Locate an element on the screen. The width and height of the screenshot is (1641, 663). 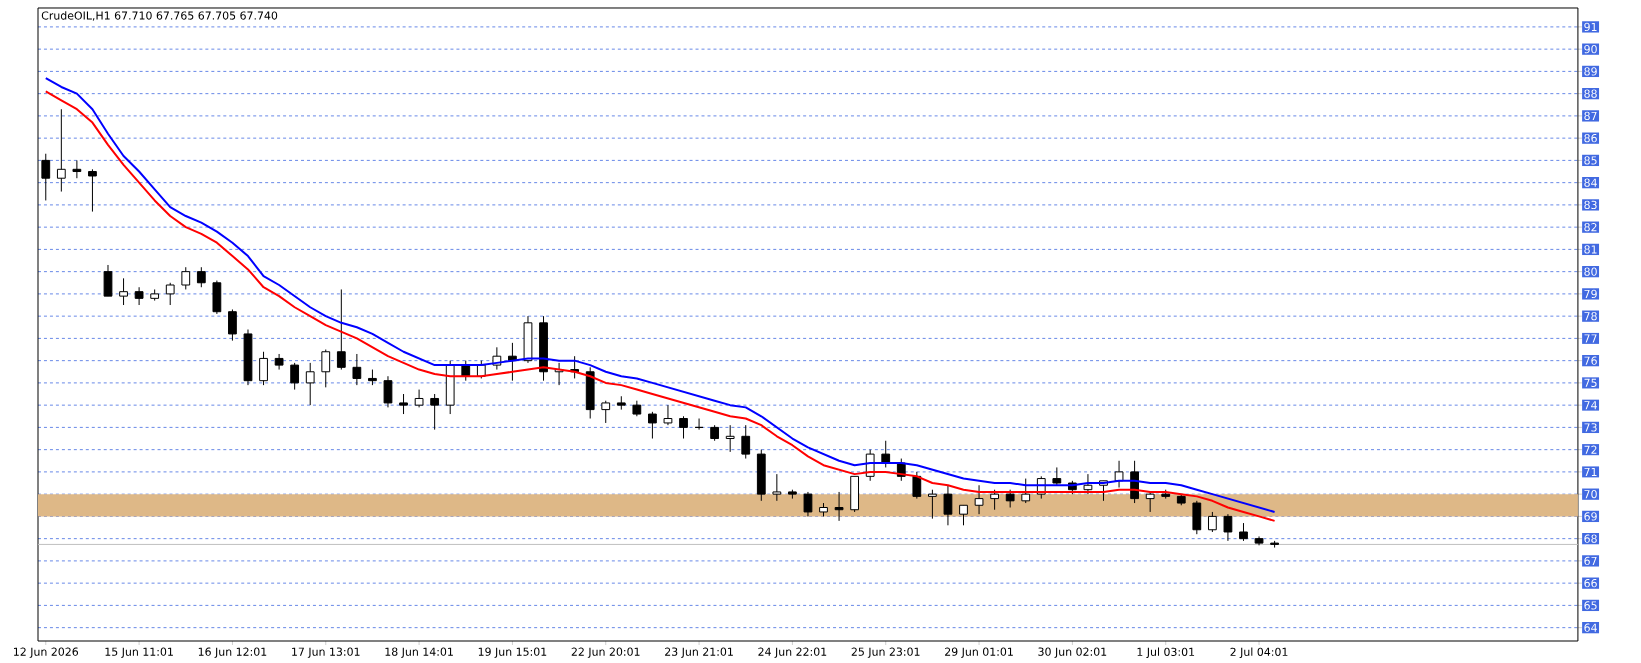
y-tick-label: 65 is located at coordinates (1590, 605).